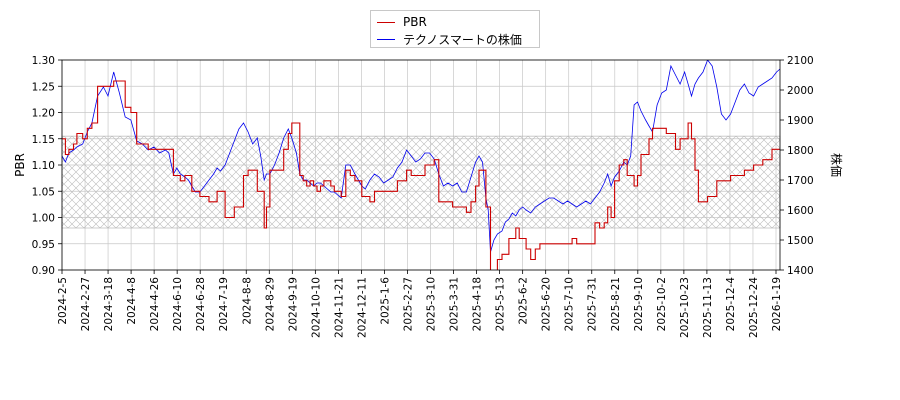 The height and width of the screenshot is (400, 900). What do you see at coordinates (455, 29) in the screenshot?
I see `legend: PBR テクノスマートの株価` at bounding box center [455, 29].